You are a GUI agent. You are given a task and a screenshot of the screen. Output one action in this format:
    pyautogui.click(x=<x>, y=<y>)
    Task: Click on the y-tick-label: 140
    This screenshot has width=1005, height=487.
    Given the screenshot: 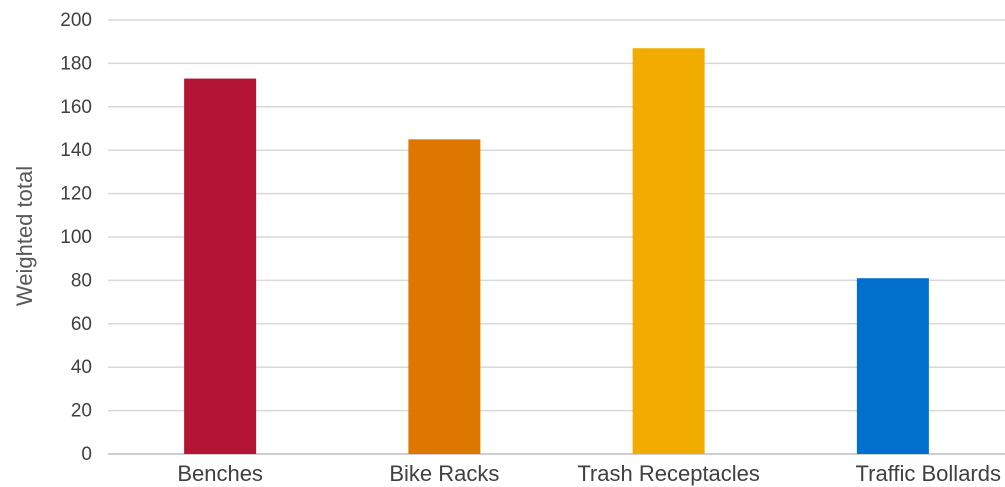 What is the action you would take?
    pyautogui.click(x=76, y=150)
    